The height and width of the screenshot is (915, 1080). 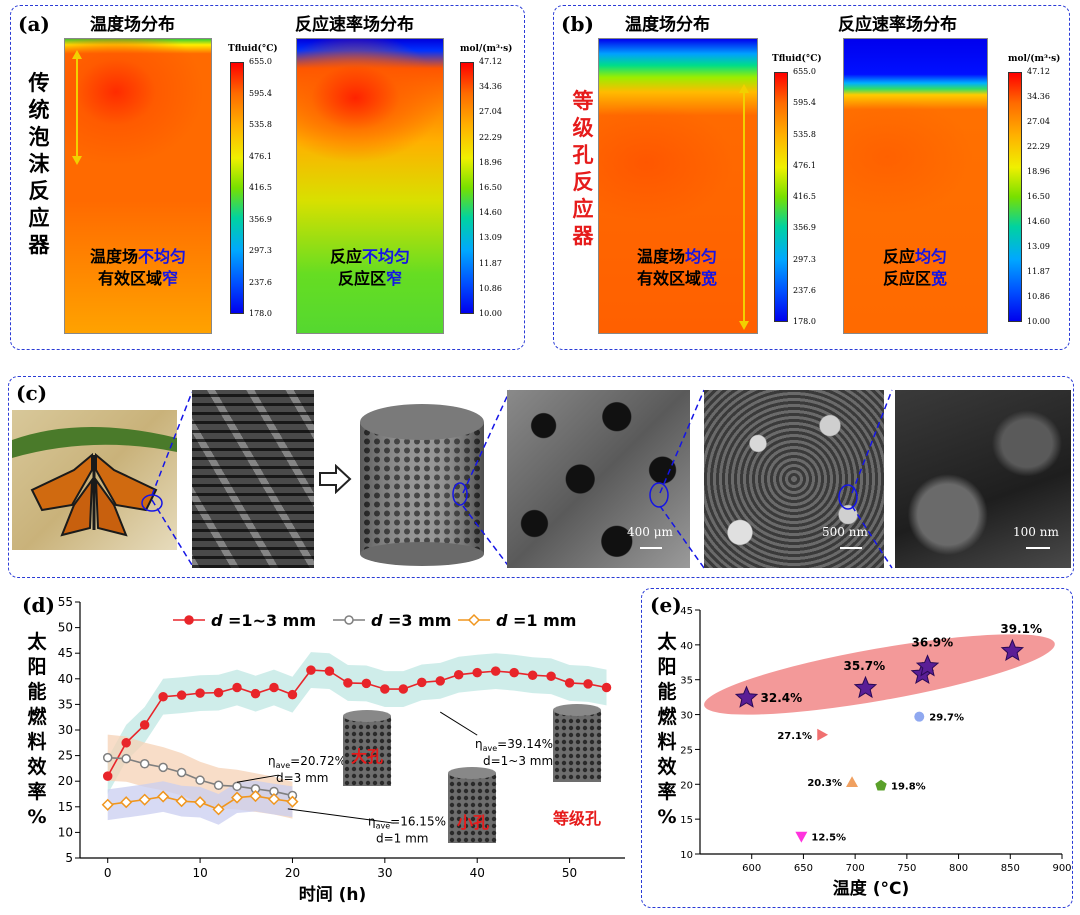 What do you see at coordinates (170, 278) in the screenshot?
I see `temp-note-highlight: 窄` at bounding box center [170, 278].